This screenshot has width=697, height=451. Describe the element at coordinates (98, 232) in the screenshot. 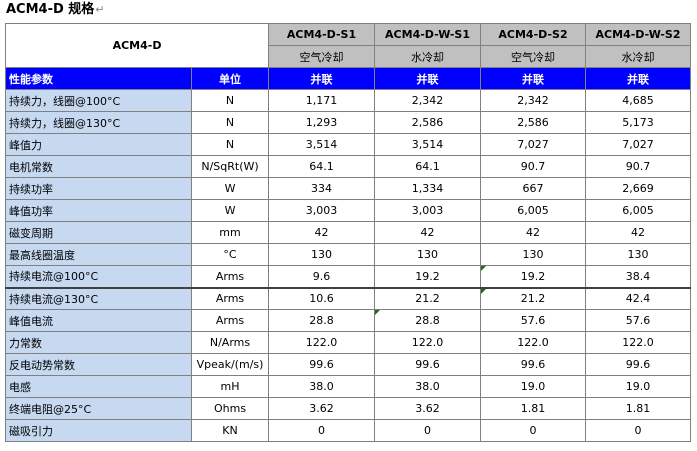

I see `parameter-label: 磁变周期` at that location.